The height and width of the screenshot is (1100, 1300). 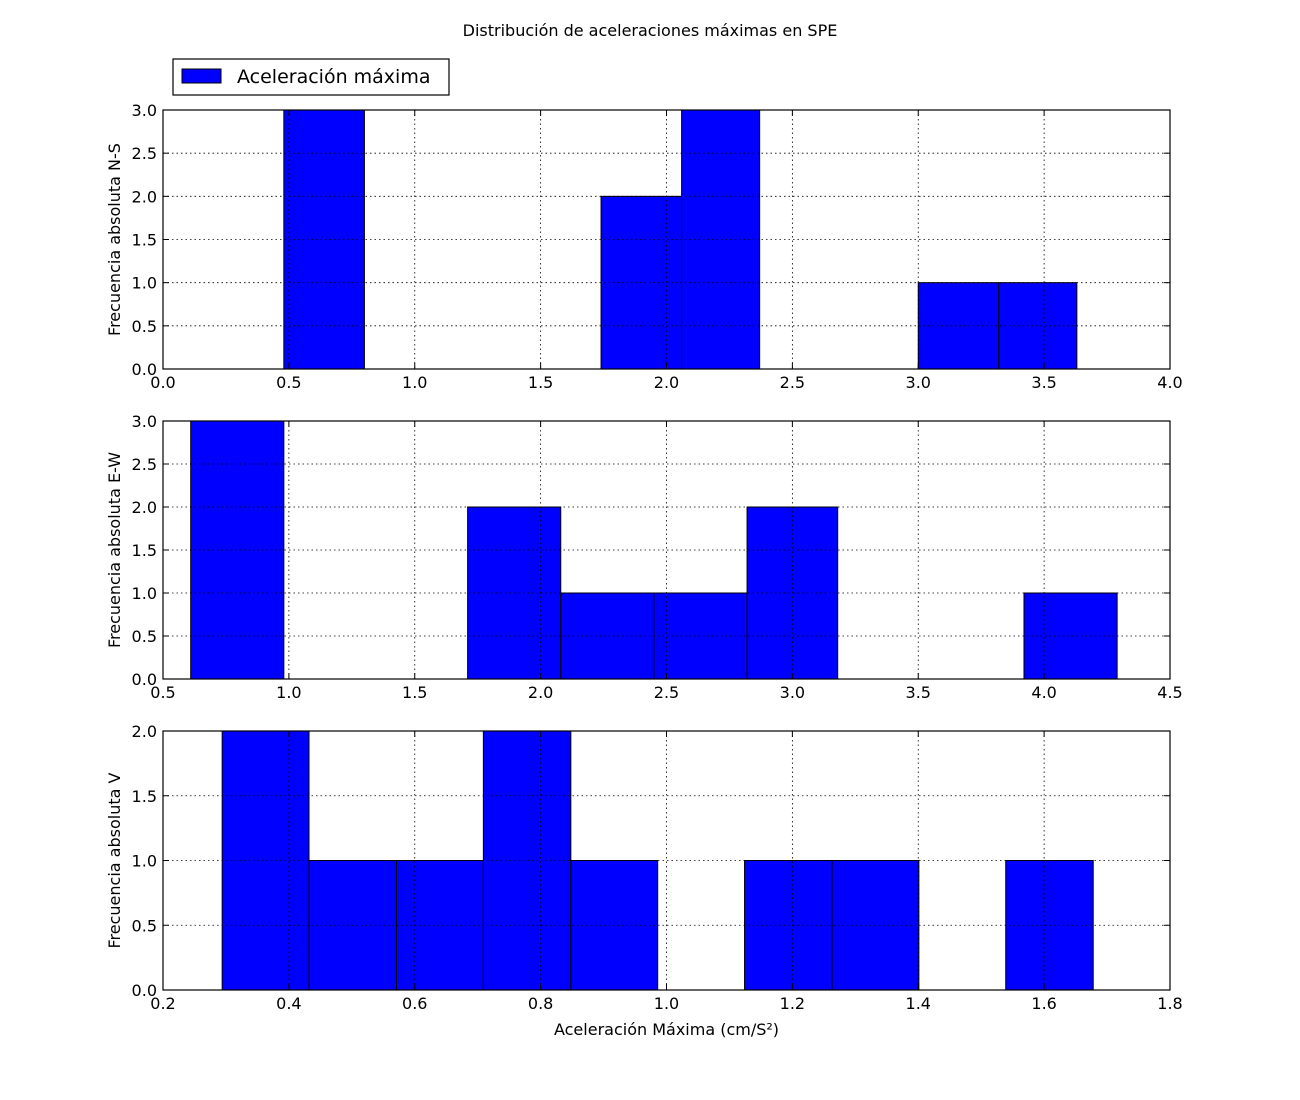 What do you see at coordinates (162, 692) in the screenshot?
I see `ew-xtick-label-0: 0.5` at bounding box center [162, 692].